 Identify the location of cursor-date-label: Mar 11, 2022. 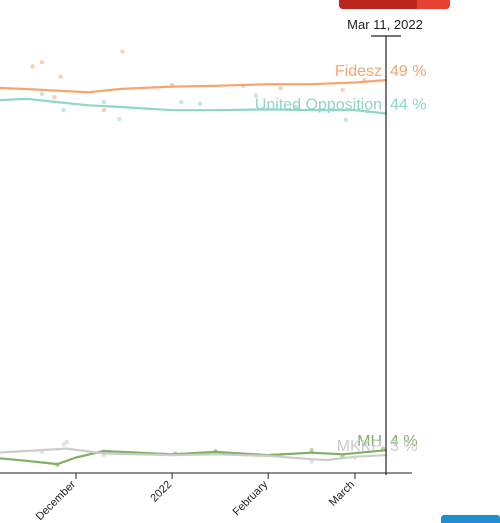
(385, 24).